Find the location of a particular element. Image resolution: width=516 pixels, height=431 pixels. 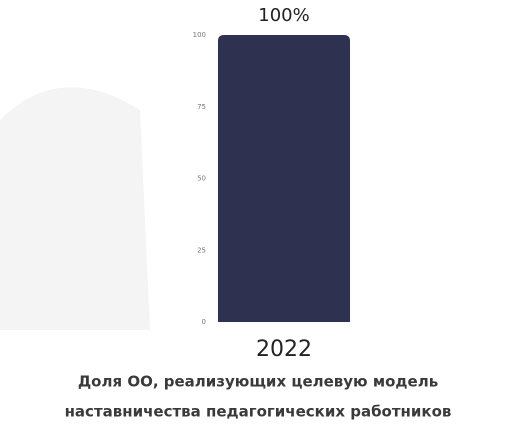

y-tick-label: 100 is located at coordinates (199, 35).